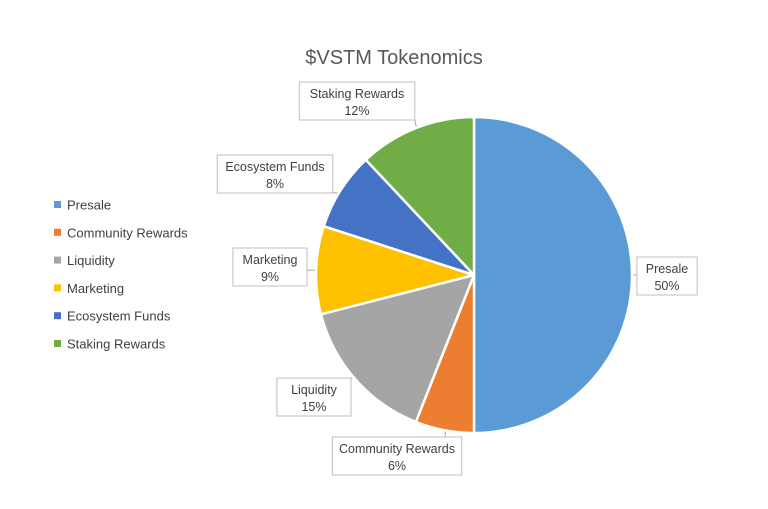 The width and height of the screenshot is (768, 509). What do you see at coordinates (397, 449) in the screenshot?
I see `callout-name-community-rewards: Community Rewards` at bounding box center [397, 449].